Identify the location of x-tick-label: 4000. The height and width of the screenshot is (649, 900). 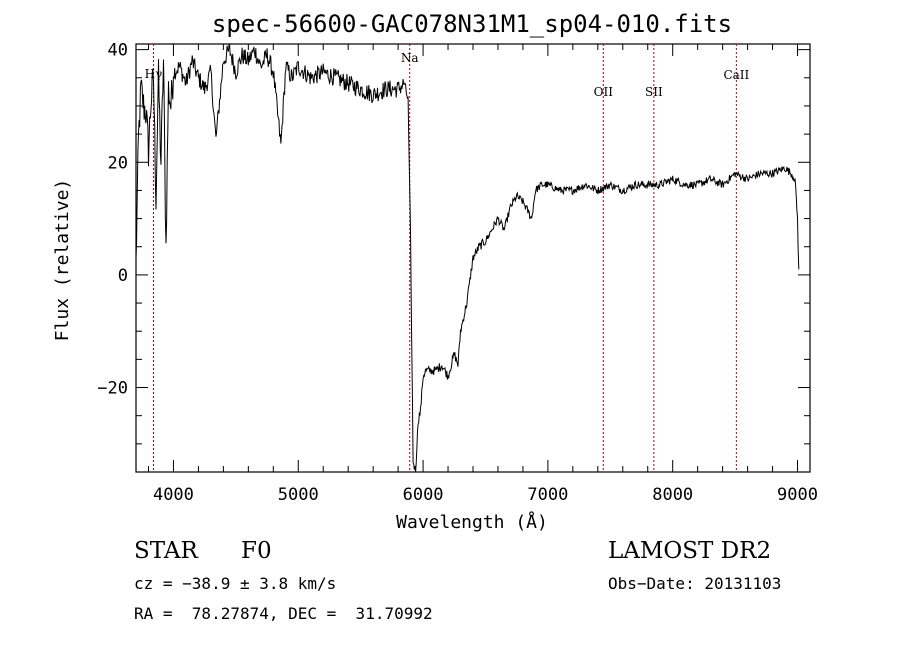
(173, 495).